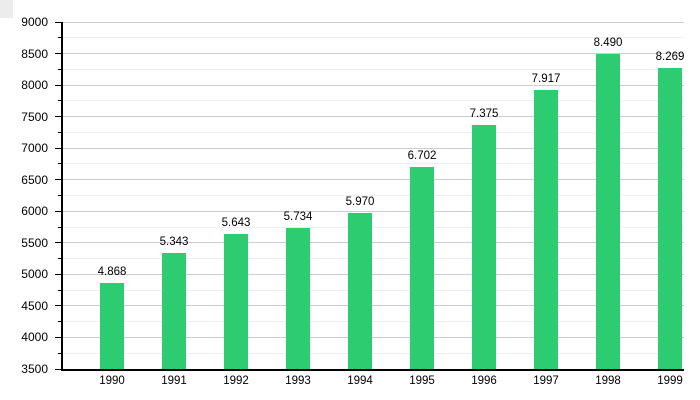 The height and width of the screenshot is (400, 700). I want to click on y-tick-label: 5500, so click(34, 242).